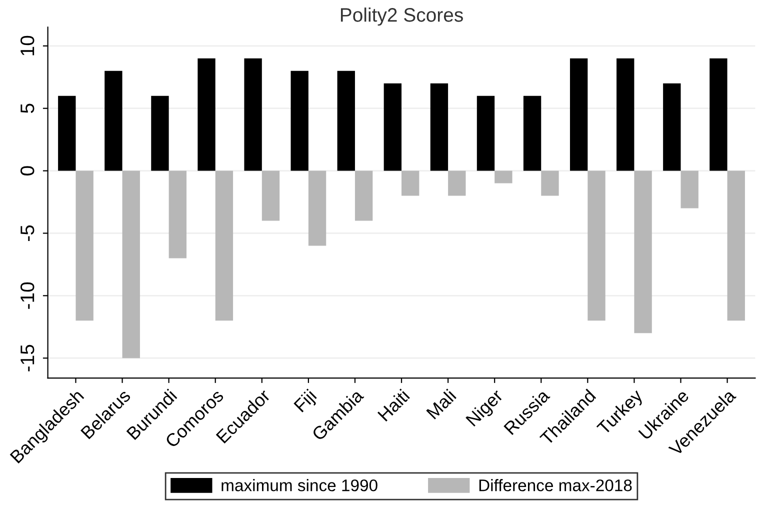 This screenshot has width=759, height=513. What do you see at coordinates (27, 295) in the screenshot?
I see `y-tick-label: -10` at bounding box center [27, 295].